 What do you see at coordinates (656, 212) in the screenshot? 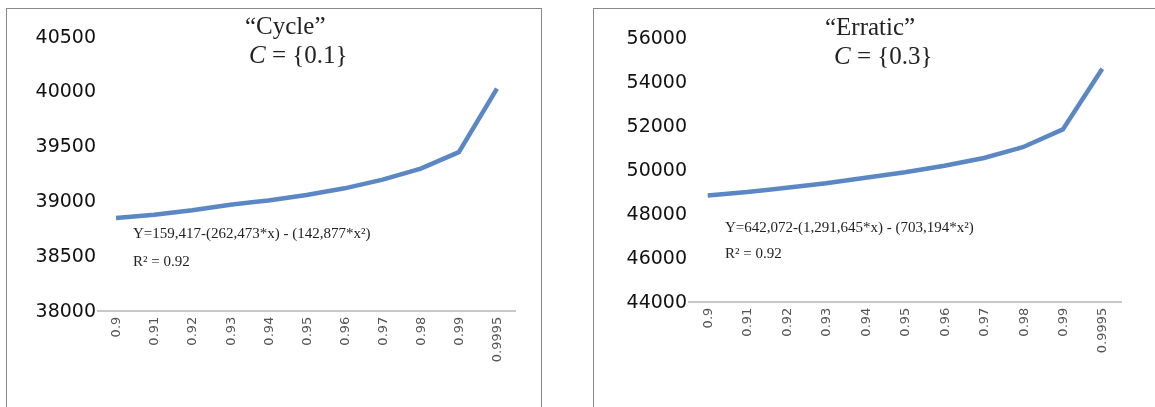
I see `y-tick-label: 48000` at bounding box center [656, 212].